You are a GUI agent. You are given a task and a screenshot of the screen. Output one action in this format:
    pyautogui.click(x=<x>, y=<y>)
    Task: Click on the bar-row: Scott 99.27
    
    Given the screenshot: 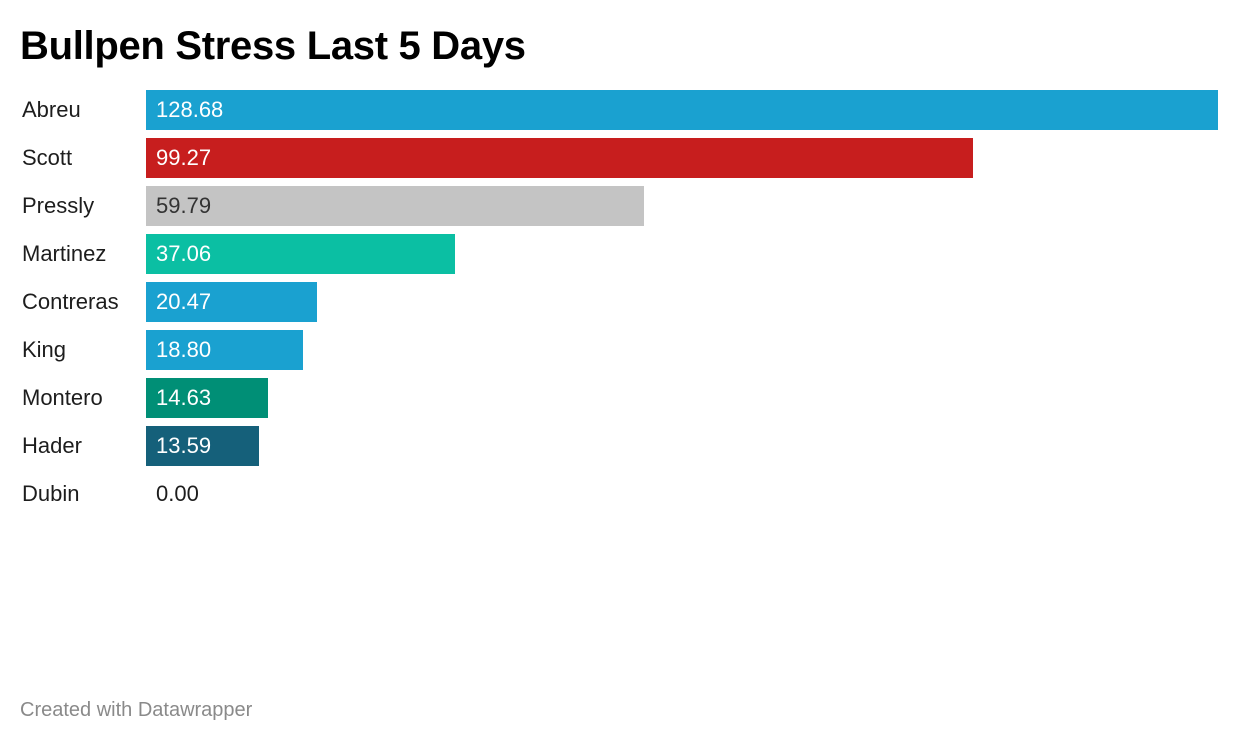 What is the action you would take?
    pyautogui.click(x=620, y=158)
    